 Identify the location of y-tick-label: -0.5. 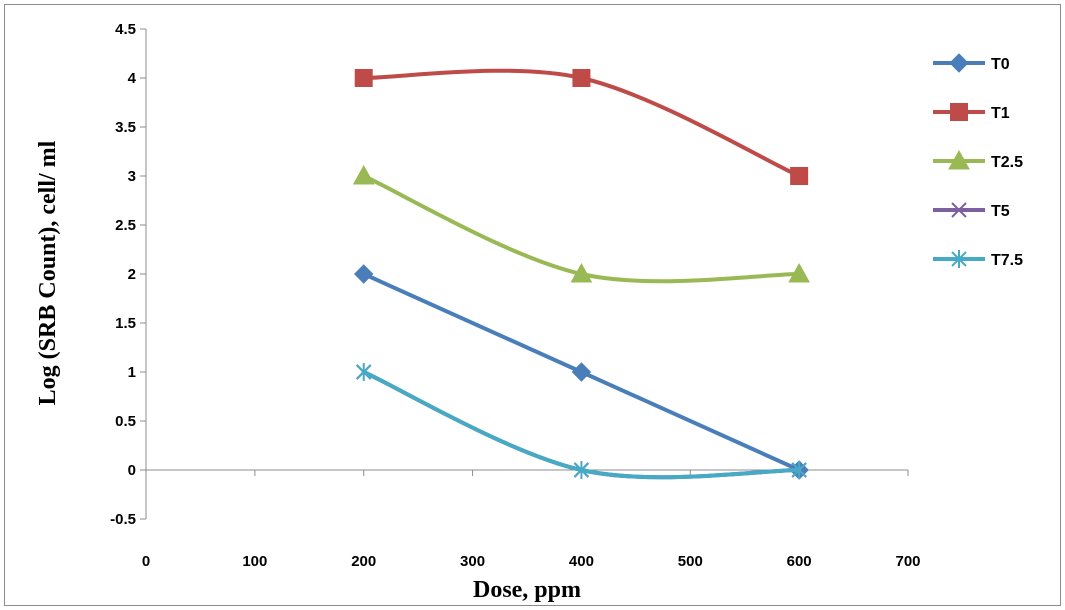
(123, 519).